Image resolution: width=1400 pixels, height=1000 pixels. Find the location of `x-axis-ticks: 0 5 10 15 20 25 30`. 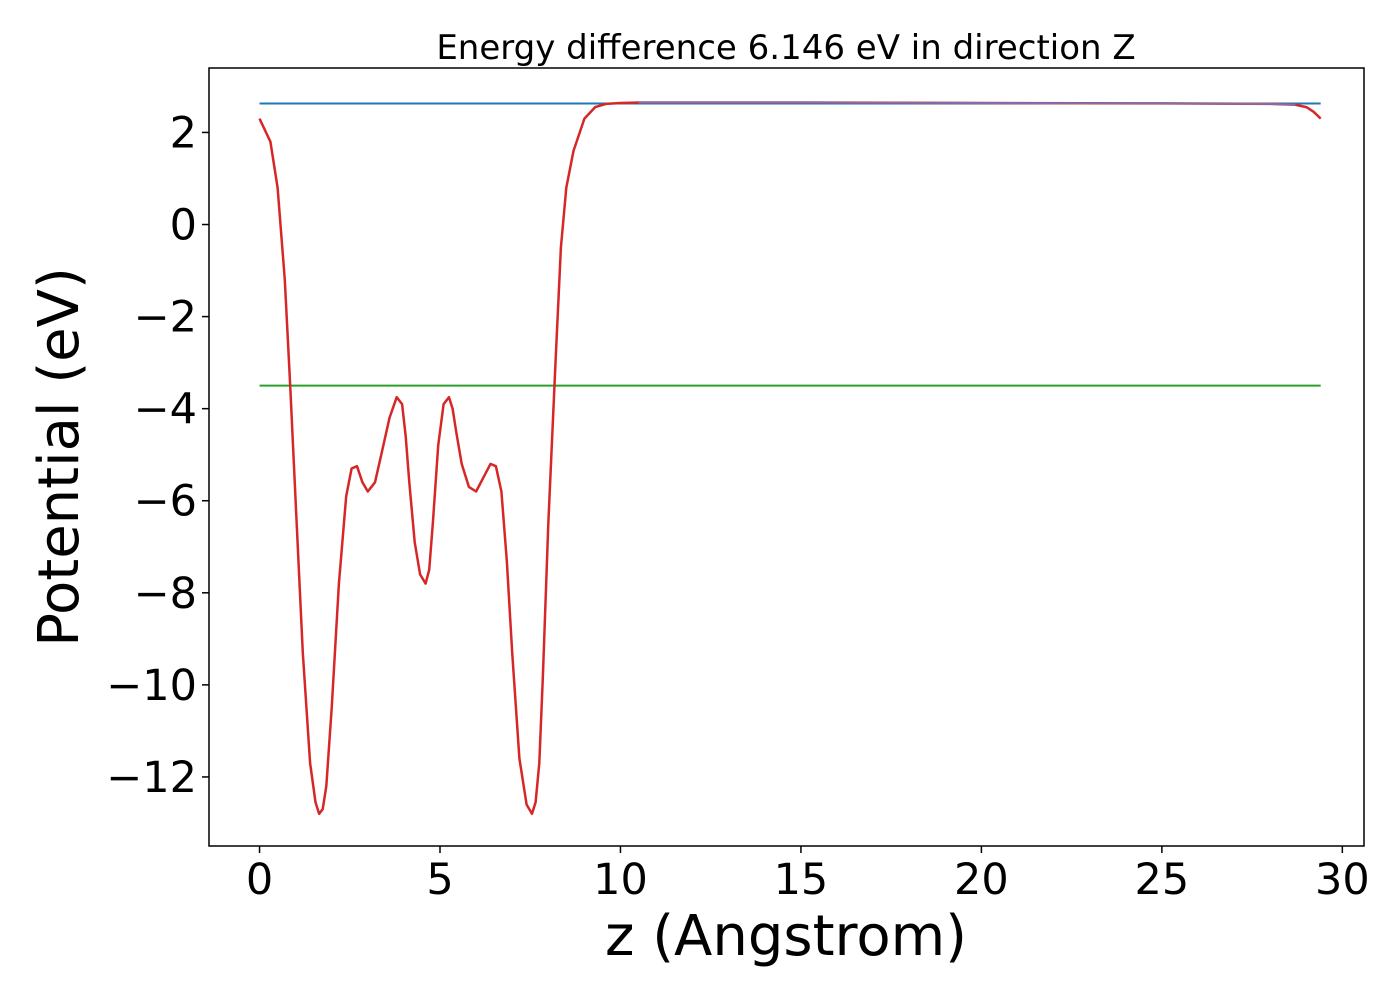

x-axis-ticks: 0 5 10 15 20 25 30 is located at coordinates (808, 875).